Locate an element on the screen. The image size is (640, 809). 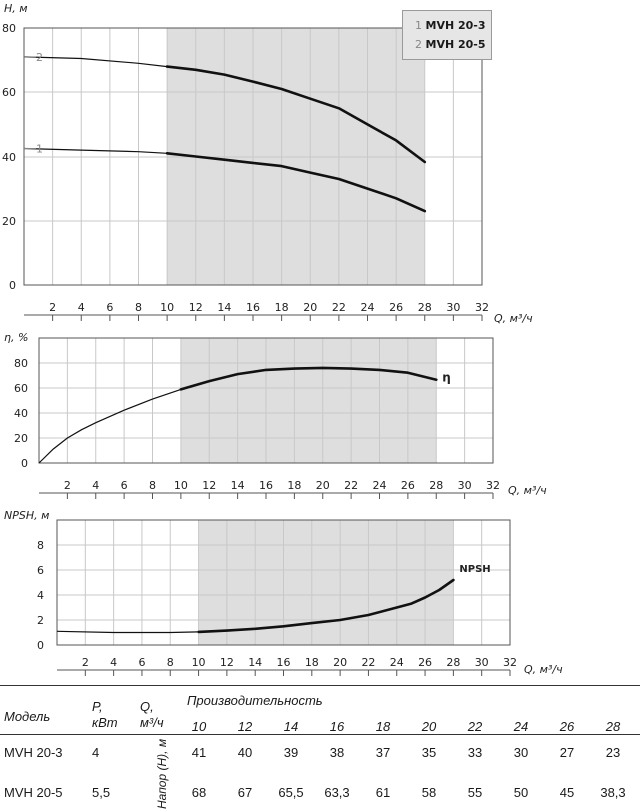
flow-header-cell: 26 is located at coordinates (567, 726).